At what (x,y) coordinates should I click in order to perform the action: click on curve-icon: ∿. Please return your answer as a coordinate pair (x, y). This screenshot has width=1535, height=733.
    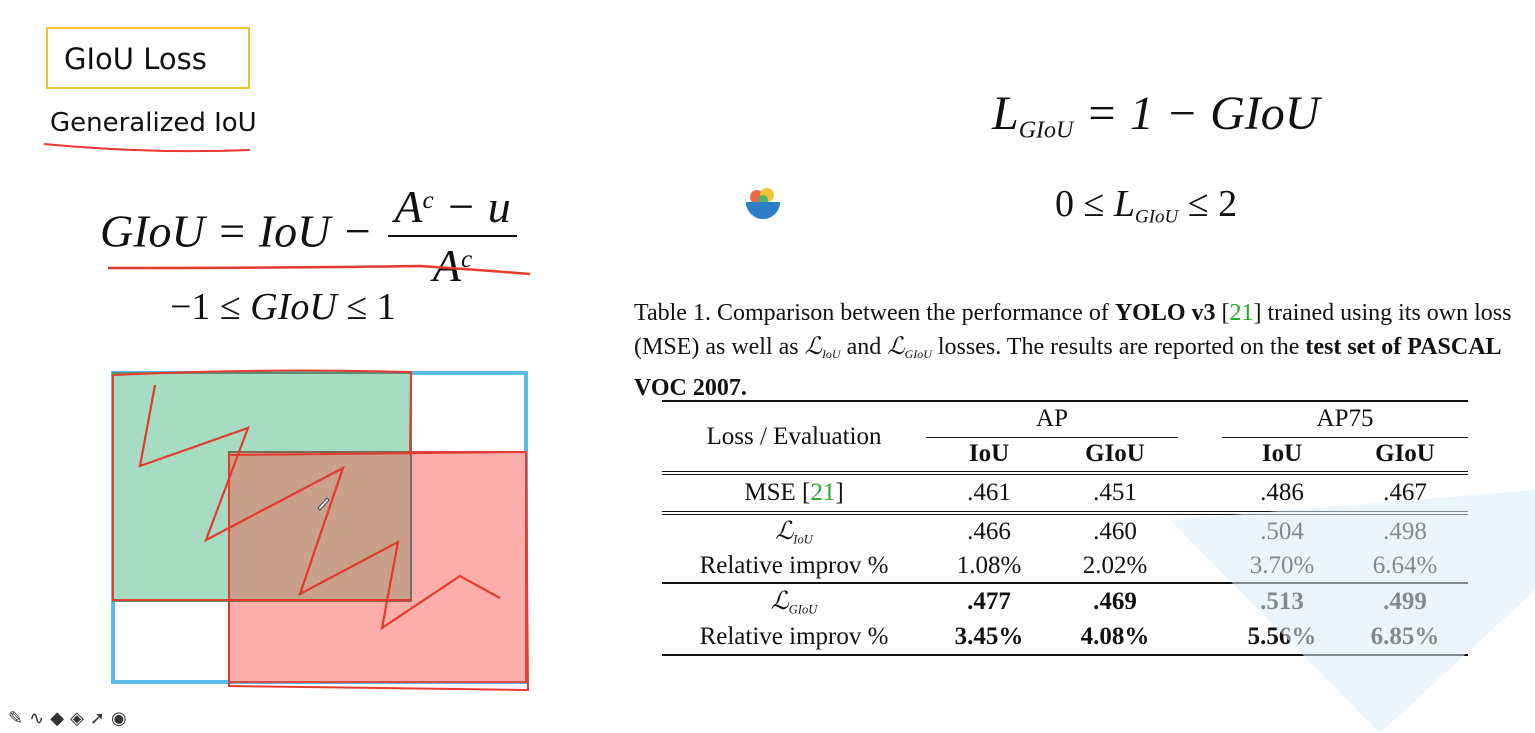
    Looking at the image, I should click on (40, 718).